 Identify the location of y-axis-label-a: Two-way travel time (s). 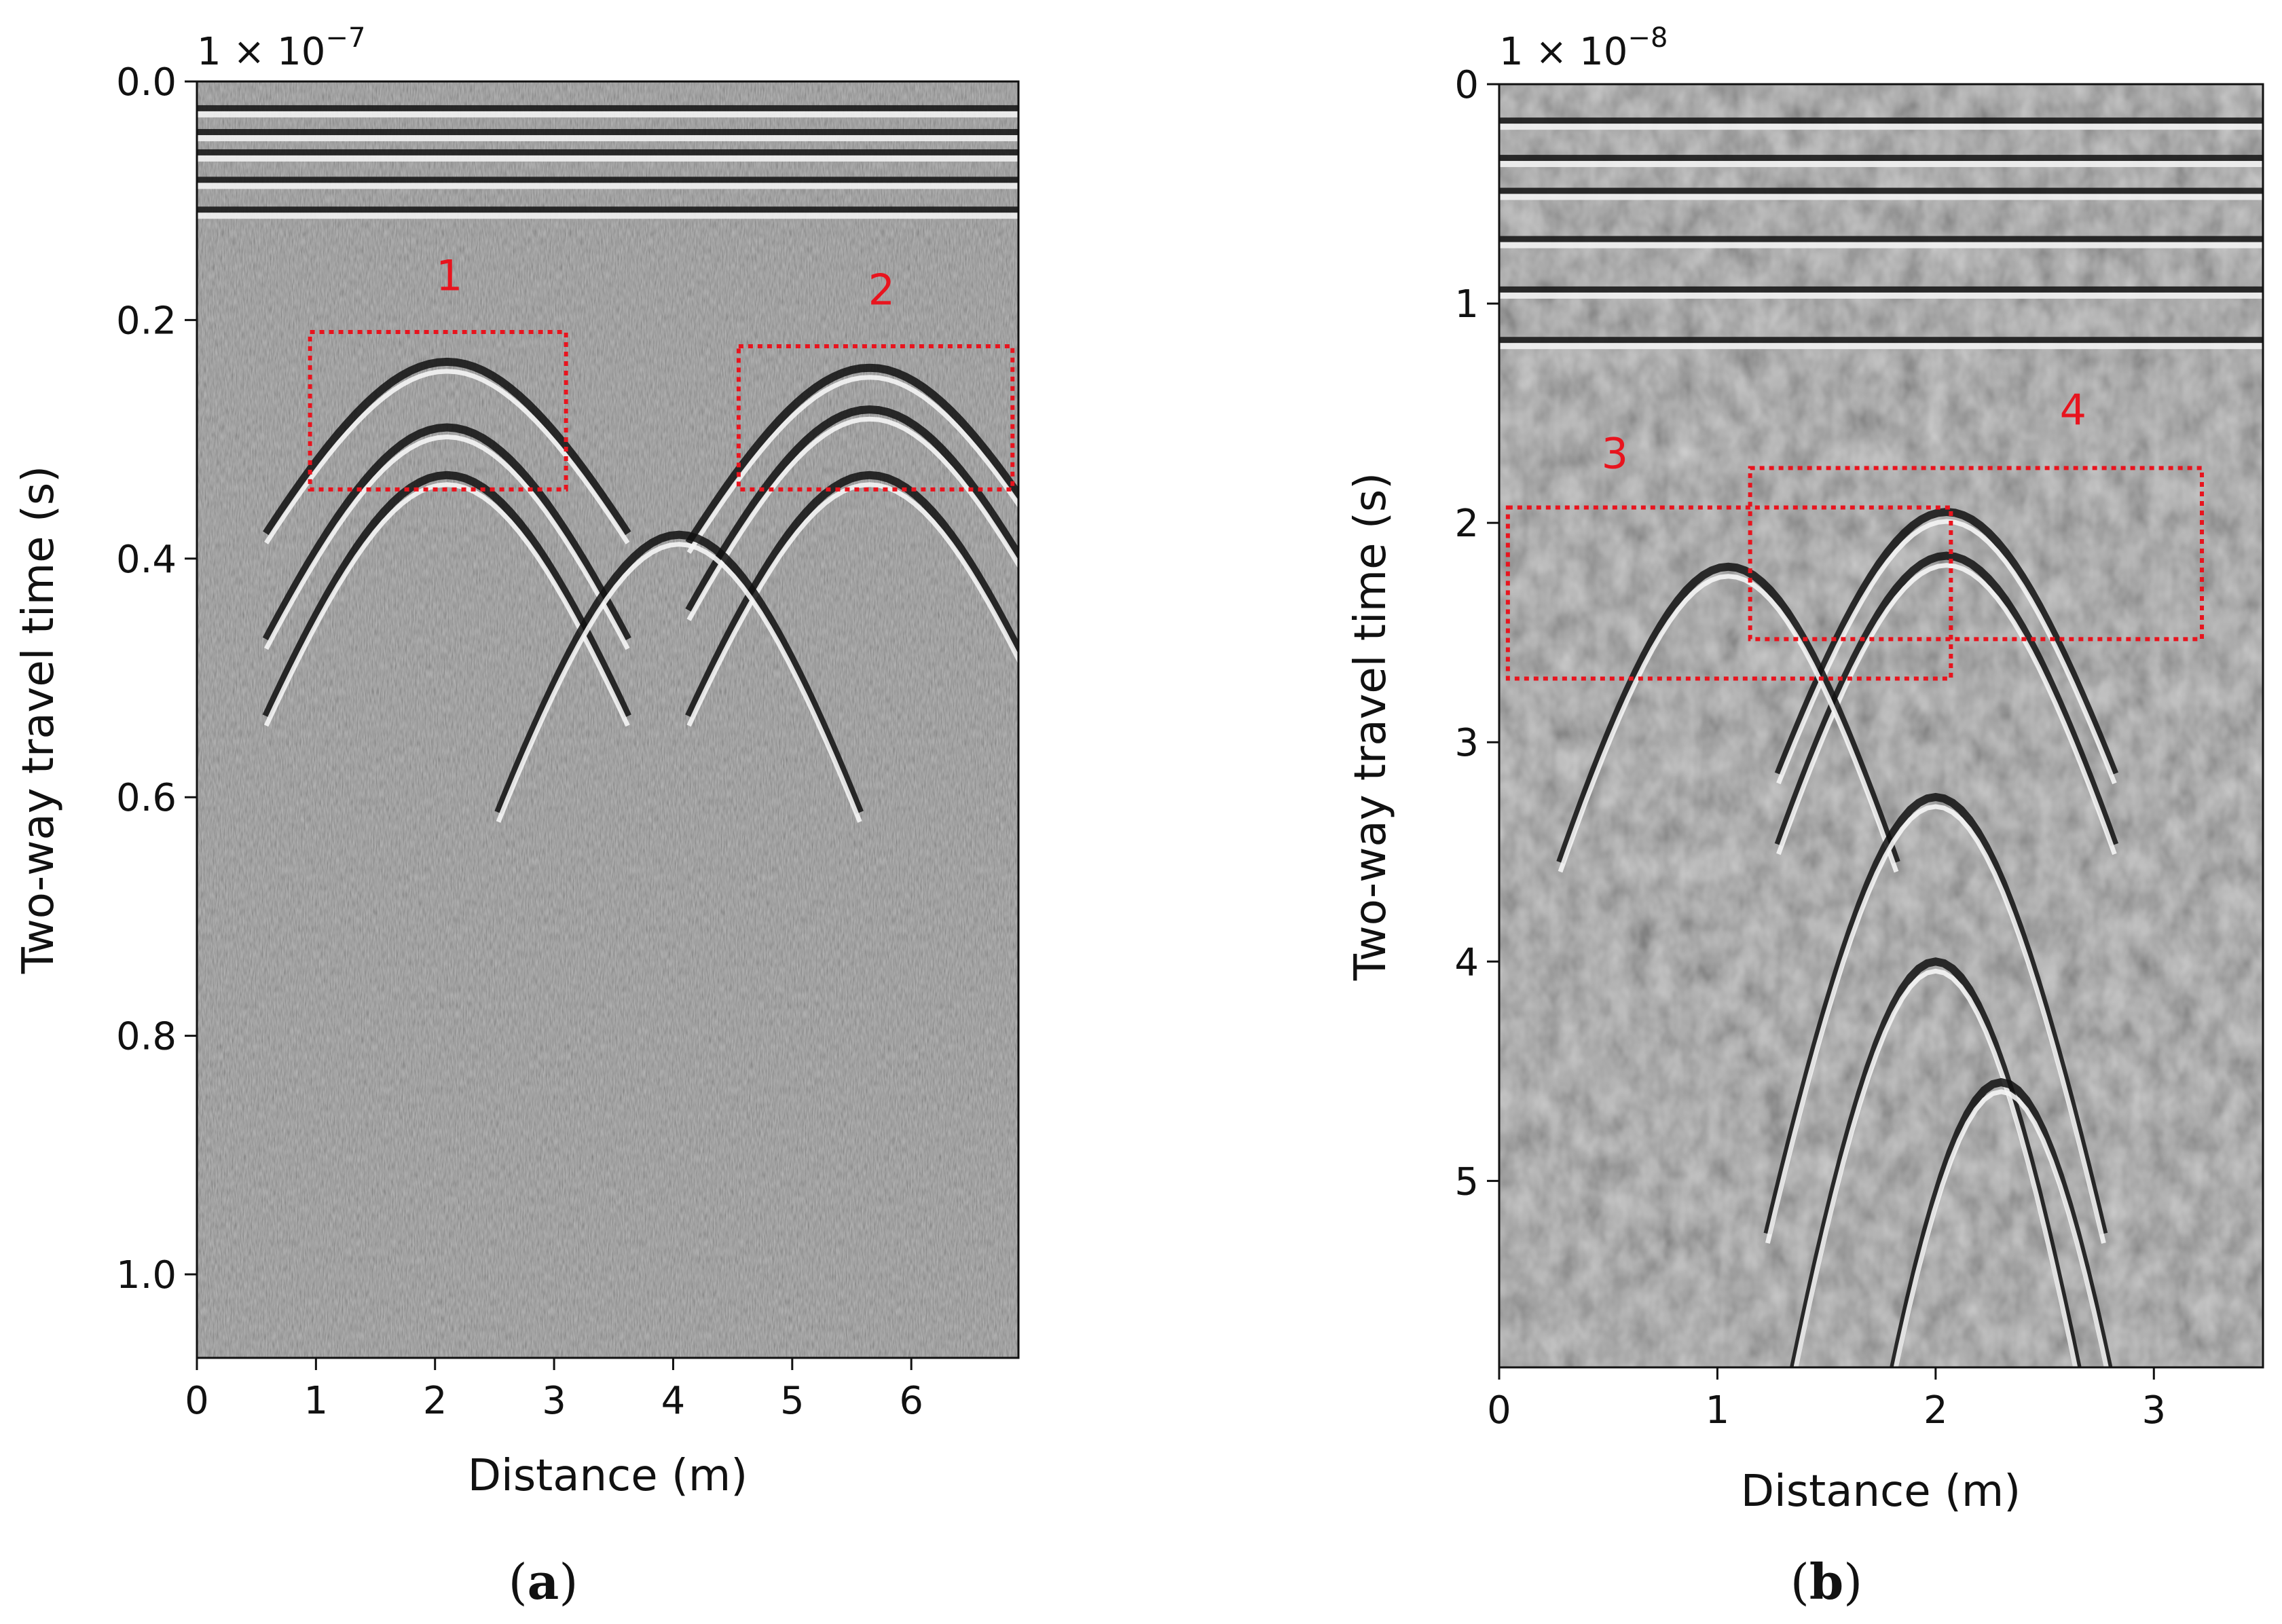
(39, 720).